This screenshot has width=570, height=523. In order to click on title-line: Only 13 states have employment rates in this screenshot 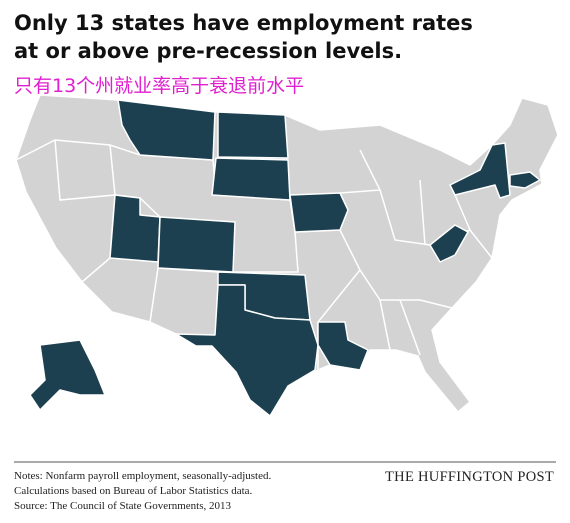, I will do `click(243, 23)`.